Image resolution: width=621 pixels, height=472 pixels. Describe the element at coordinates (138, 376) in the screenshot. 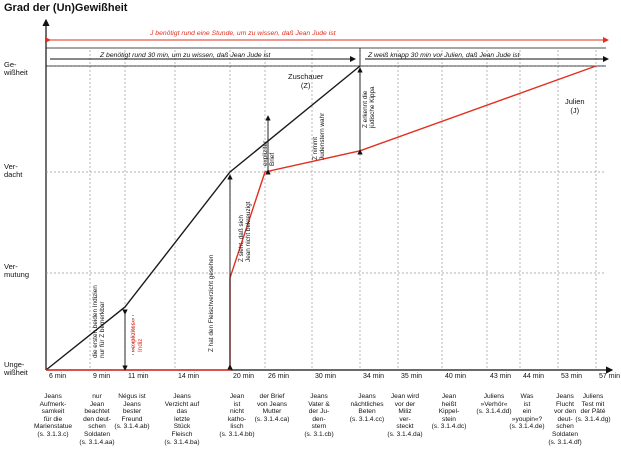

I see `time-tick-2: 11 min` at that location.